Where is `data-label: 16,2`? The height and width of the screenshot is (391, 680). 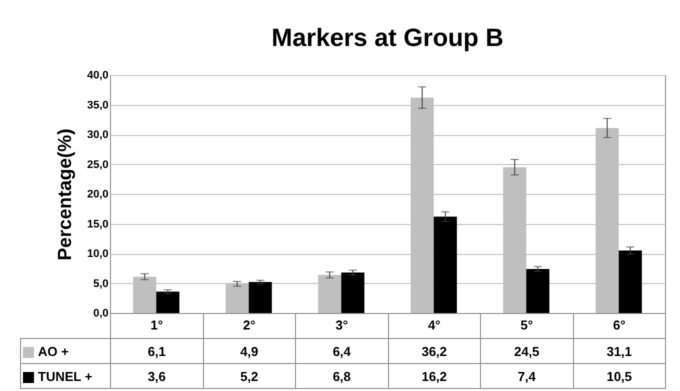 data-label: 16,2 is located at coordinates (434, 376).